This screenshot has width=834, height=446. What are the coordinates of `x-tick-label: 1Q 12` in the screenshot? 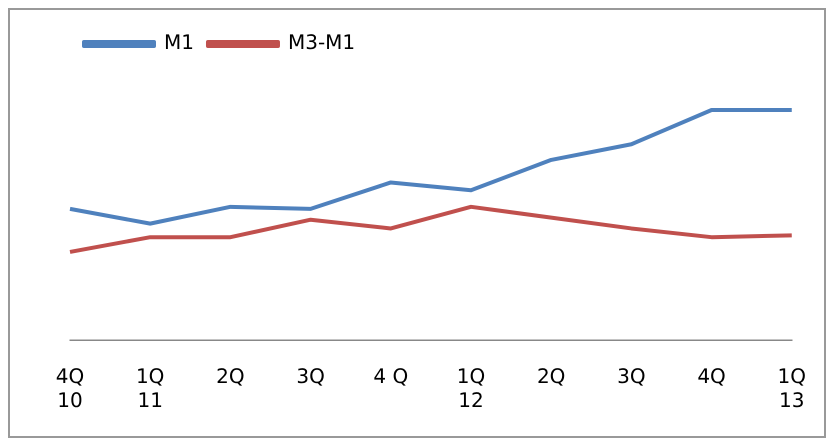 It's located at (471, 388).